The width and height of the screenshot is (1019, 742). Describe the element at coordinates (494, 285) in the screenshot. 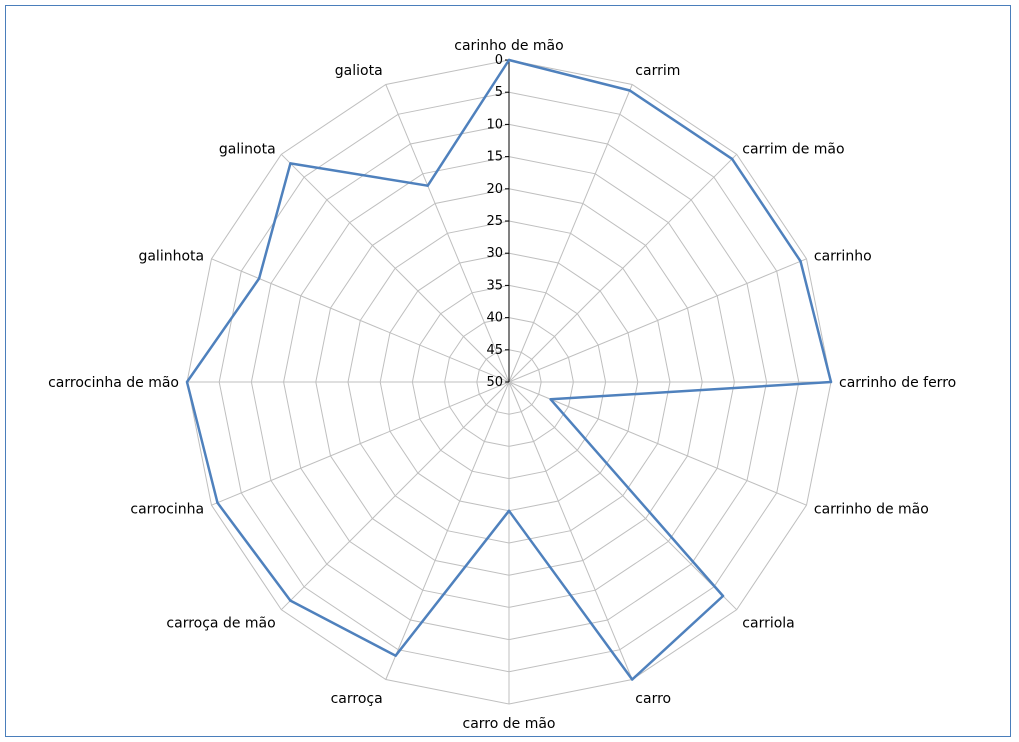

I see `tick-label: 35` at that location.